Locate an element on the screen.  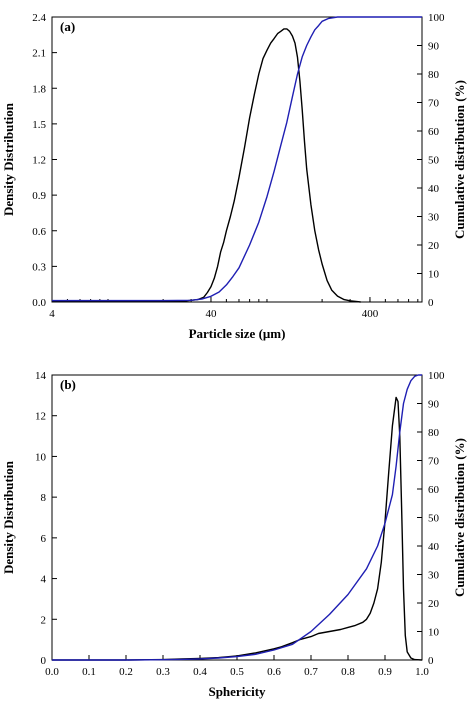
x-tick-label: 400 is located at coordinates (370, 314).